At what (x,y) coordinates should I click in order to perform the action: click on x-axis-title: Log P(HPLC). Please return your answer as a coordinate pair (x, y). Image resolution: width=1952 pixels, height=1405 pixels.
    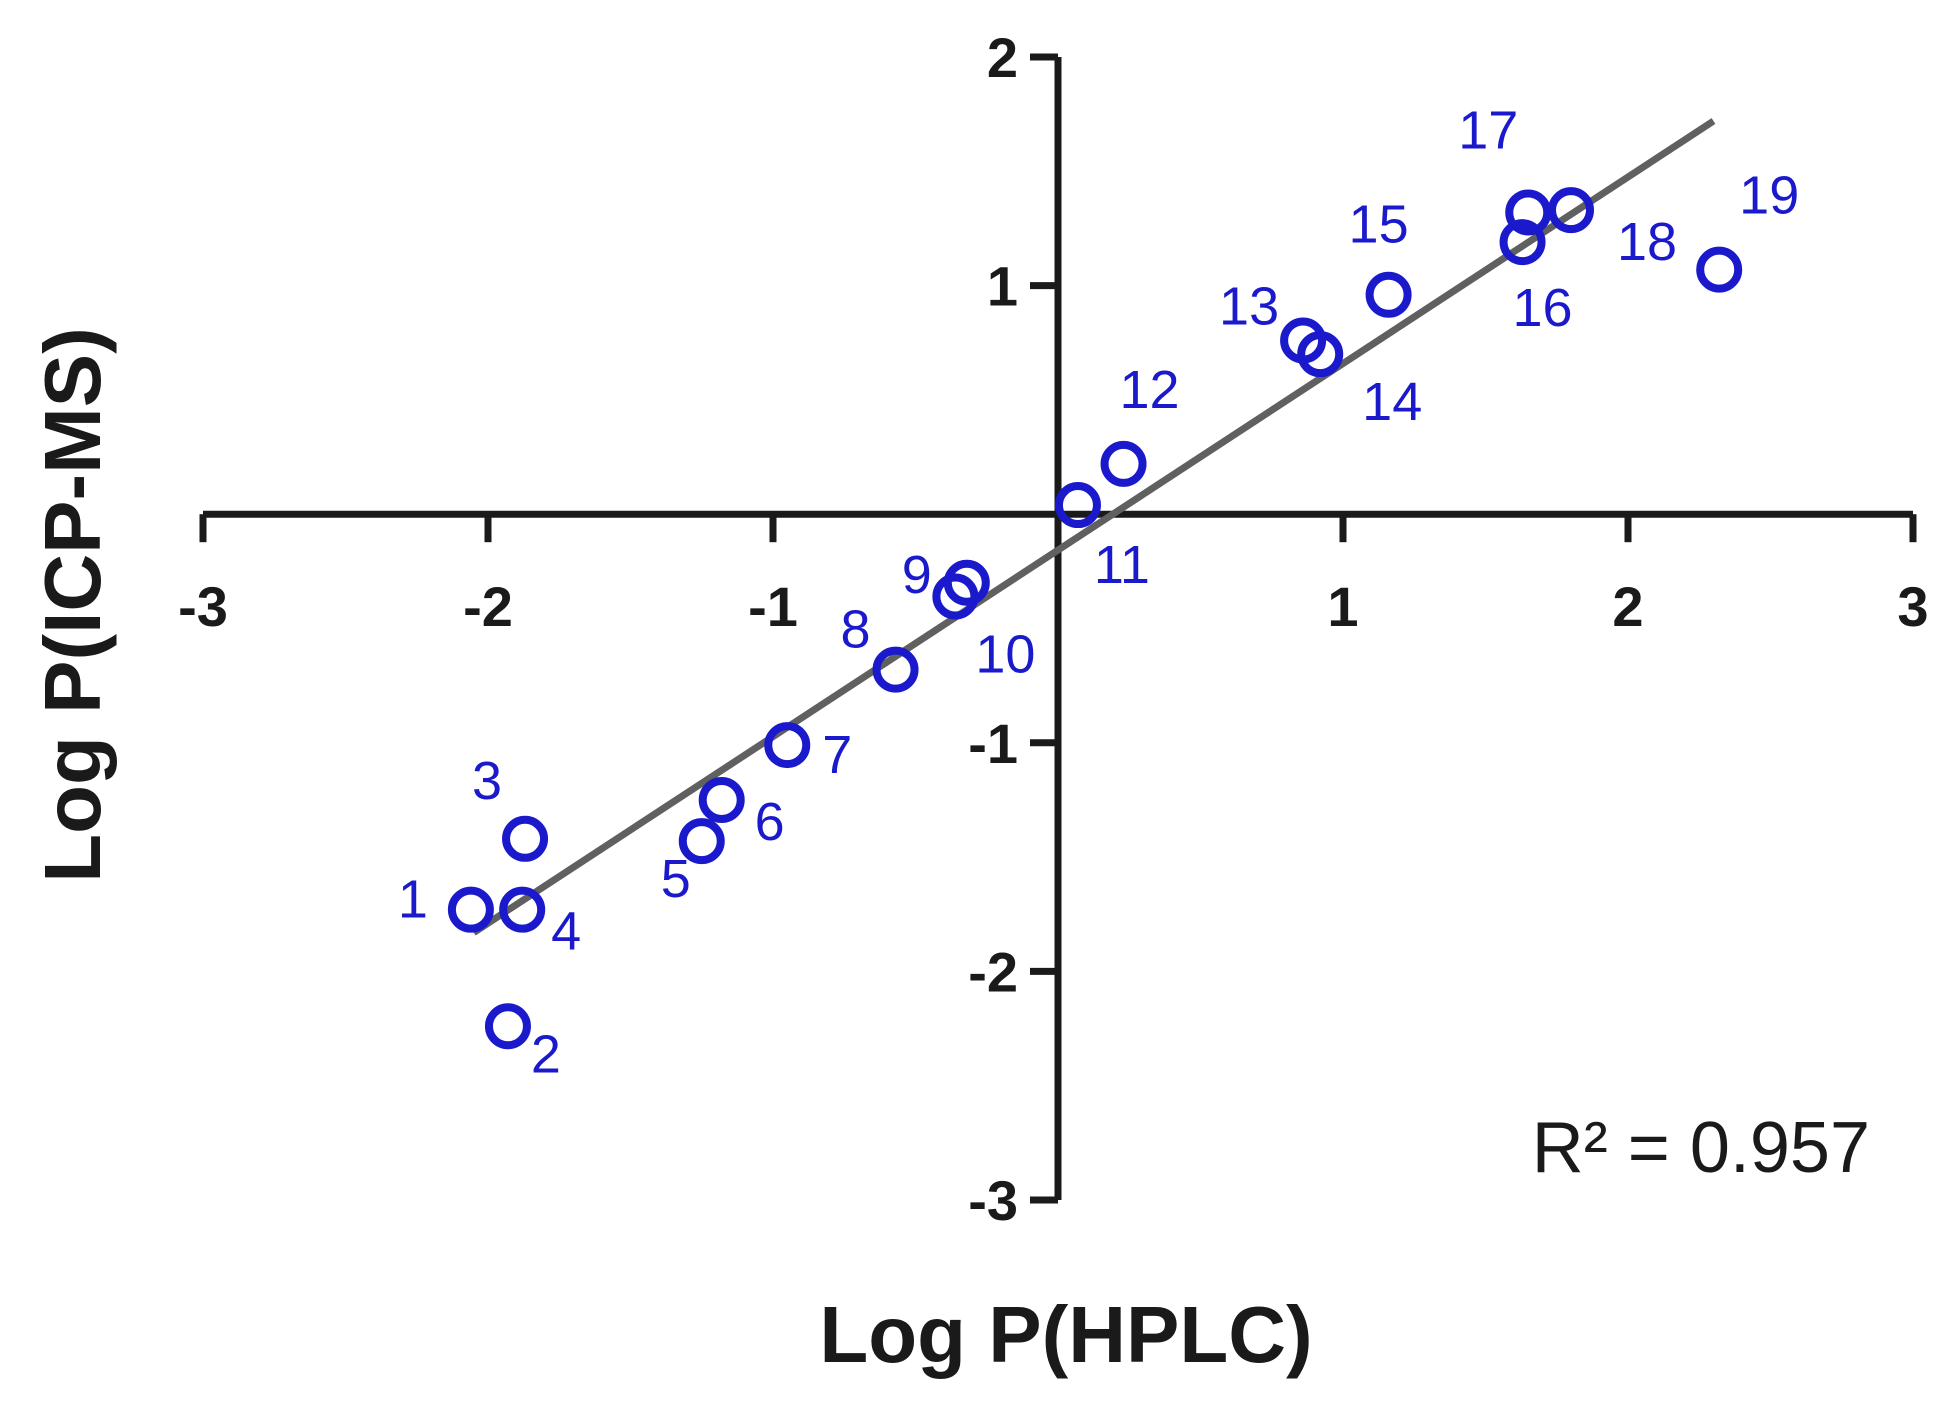
    Looking at the image, I should click on (1065, 1334).